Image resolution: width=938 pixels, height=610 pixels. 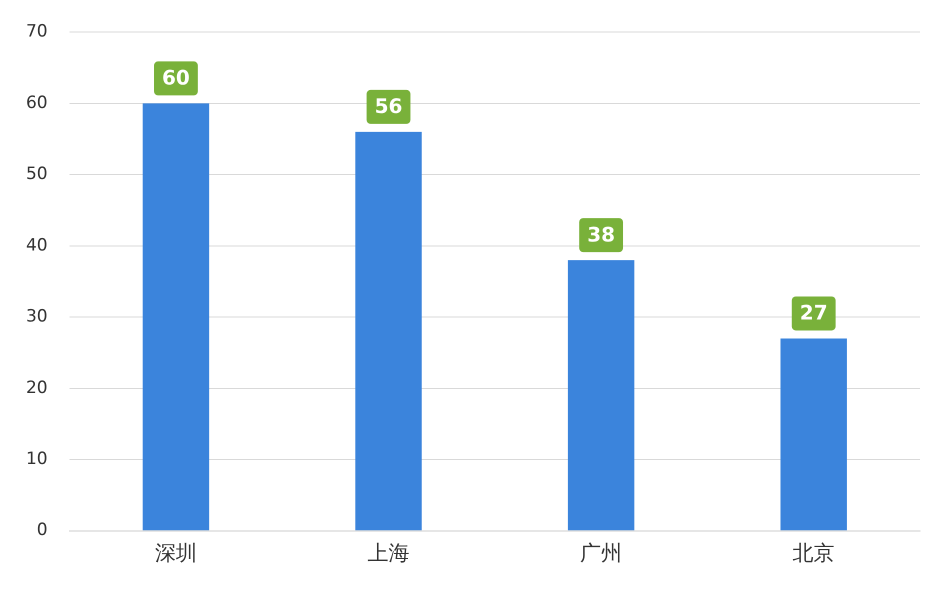 What do you see at coordinates (813, 552) in the screenshot?
I see `x-tick-label: 北京` at bounding box center [813, 552].